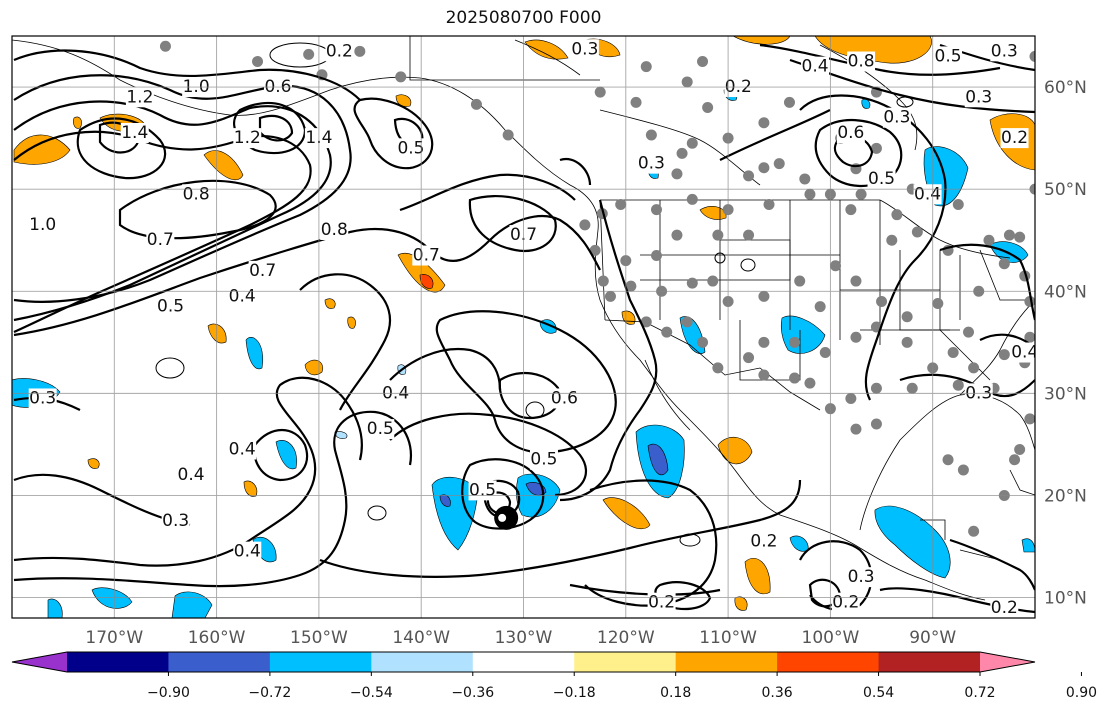  What do you see at coordinates (472, 693) in the screenshot?
I see `colorbar-label: −0.36` at bounding box center [472, 693].